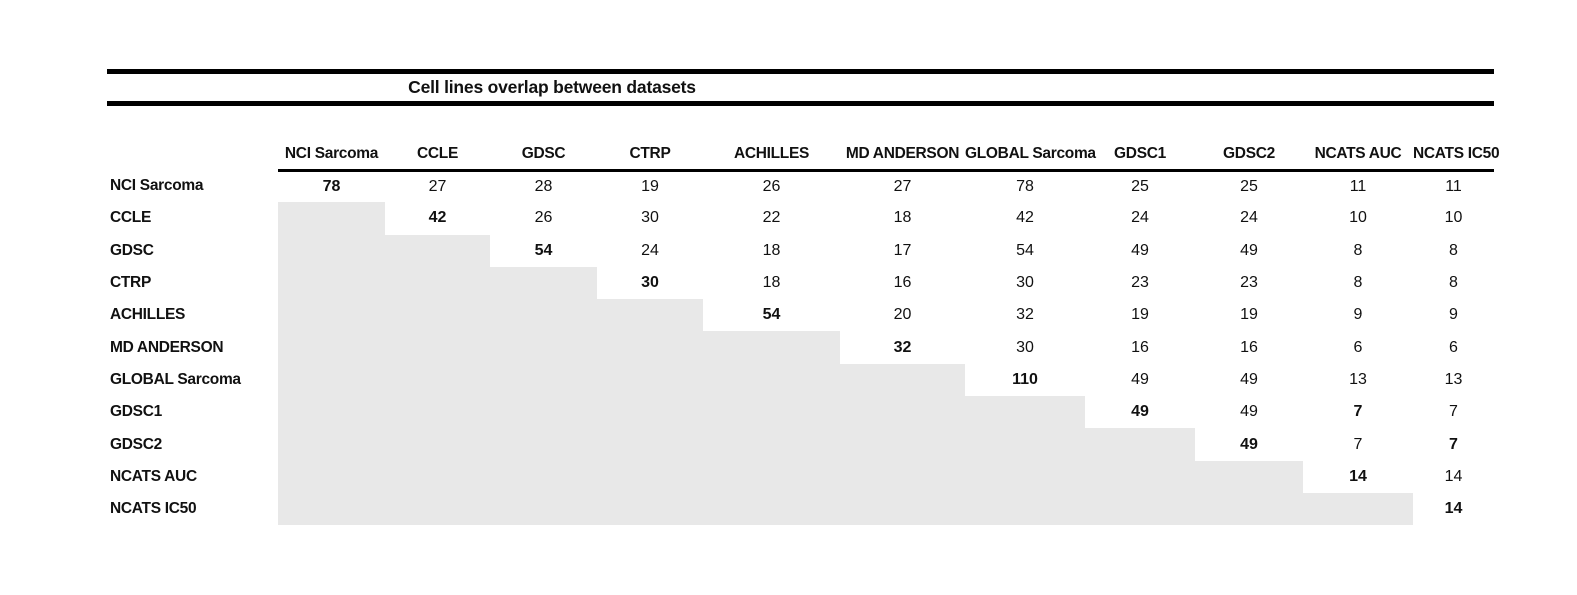  What do you see at coordinates (1358, 186) in the screenshot?
I see `overlap-value-cell: 11` at bounding box center [1358, 186].